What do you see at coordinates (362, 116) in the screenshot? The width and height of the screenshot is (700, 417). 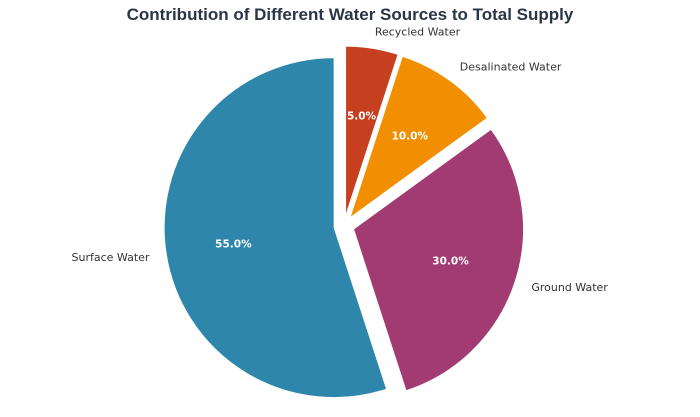 I see `pie-pct-label: 5.0%` at bounding box center [362, 116].